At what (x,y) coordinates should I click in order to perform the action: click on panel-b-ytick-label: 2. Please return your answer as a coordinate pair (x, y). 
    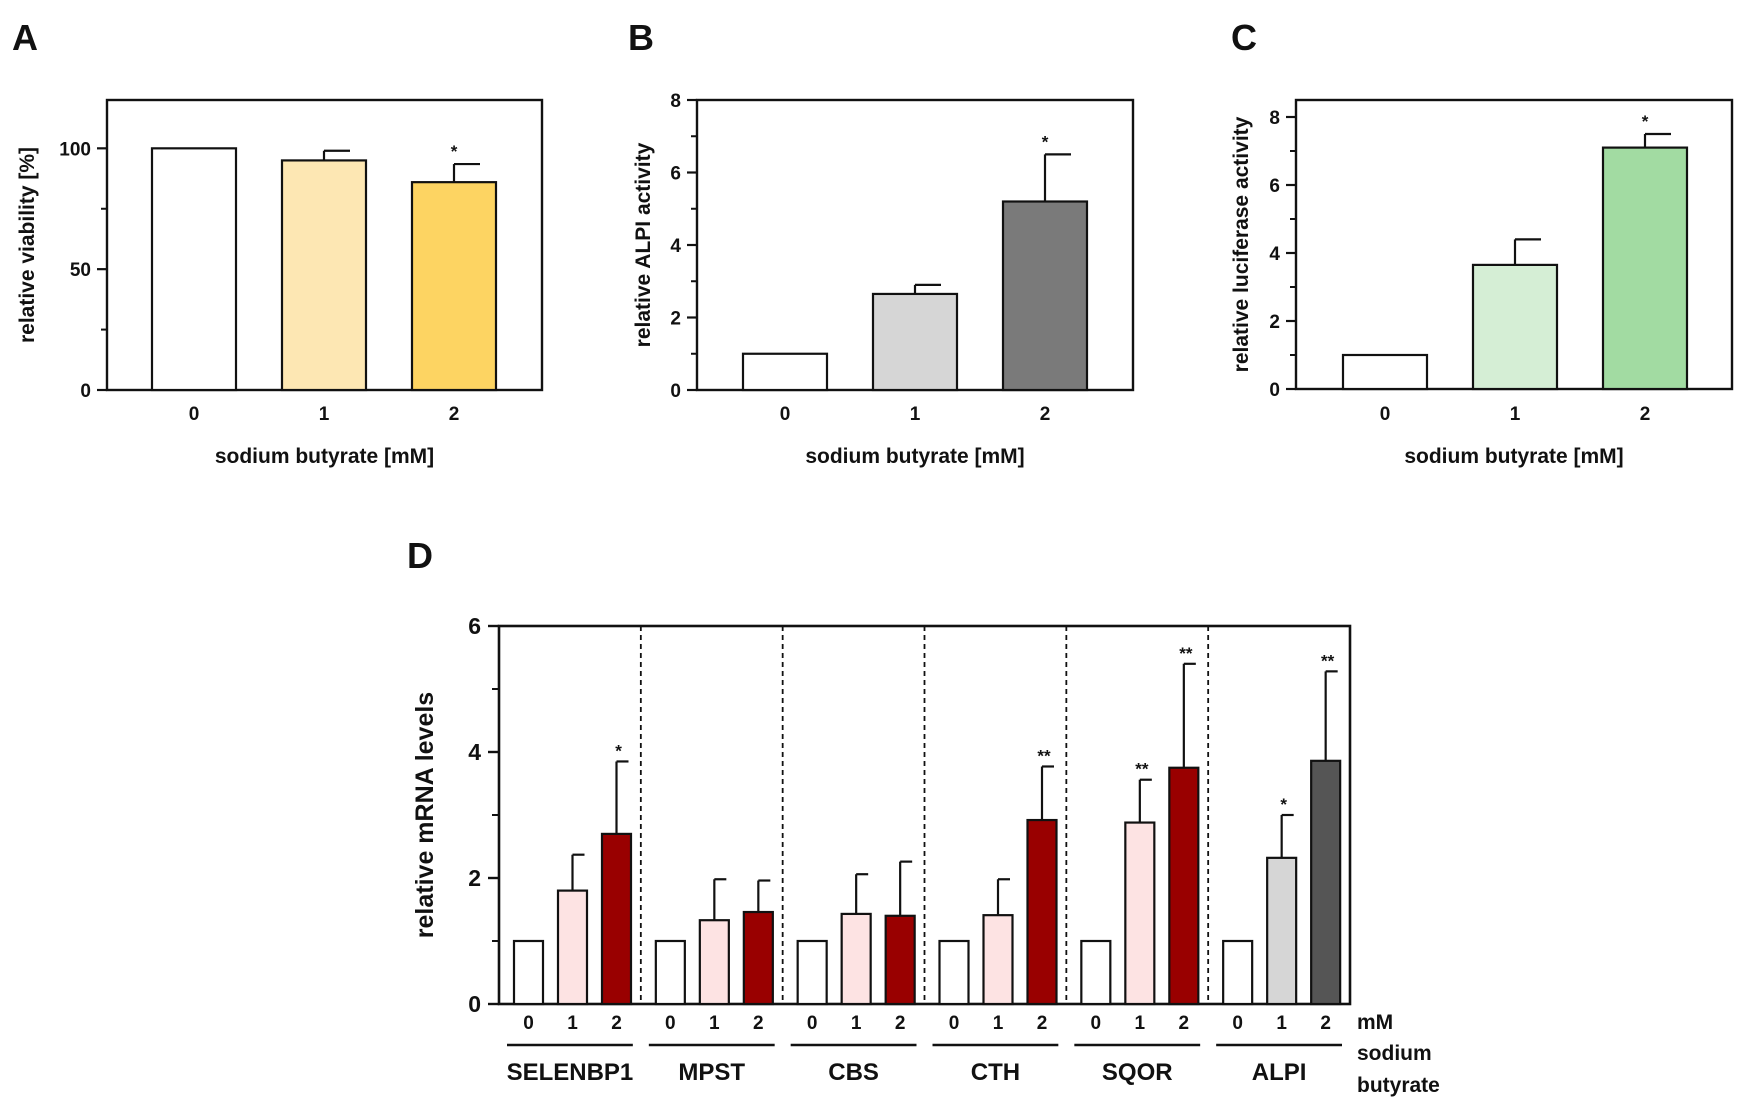
    Looking at the image, I should click on (675, 319).